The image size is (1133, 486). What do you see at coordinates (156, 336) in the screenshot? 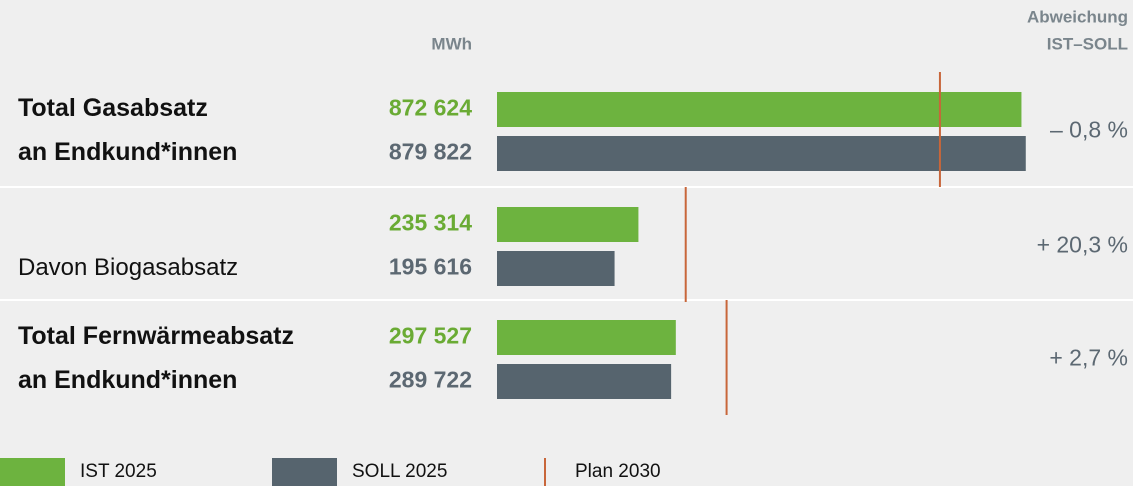
I see `category-label: Total Fernwärmeabsatz` at bounding box center [156, 336].